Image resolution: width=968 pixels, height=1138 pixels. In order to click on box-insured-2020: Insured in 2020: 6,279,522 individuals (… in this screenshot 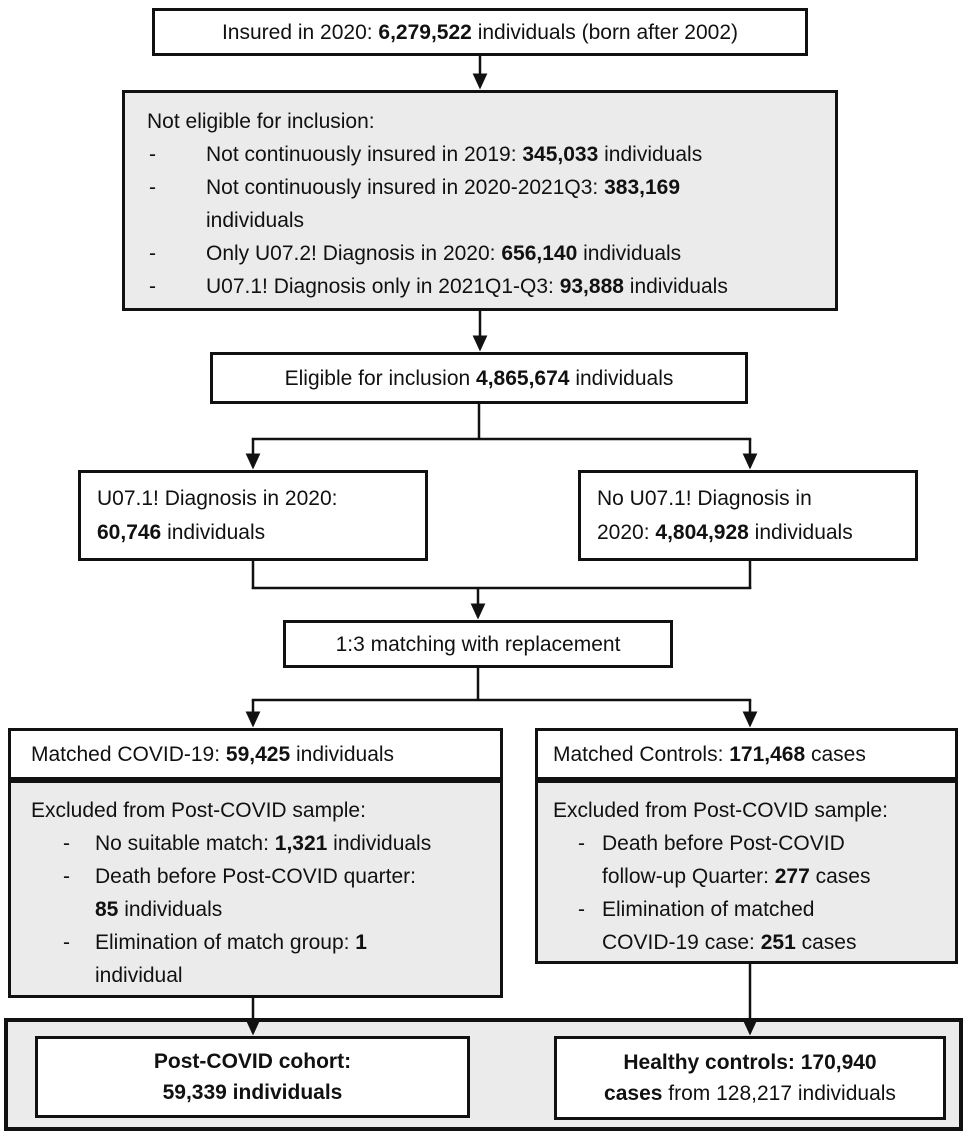, I will do `click(480, 32)`.